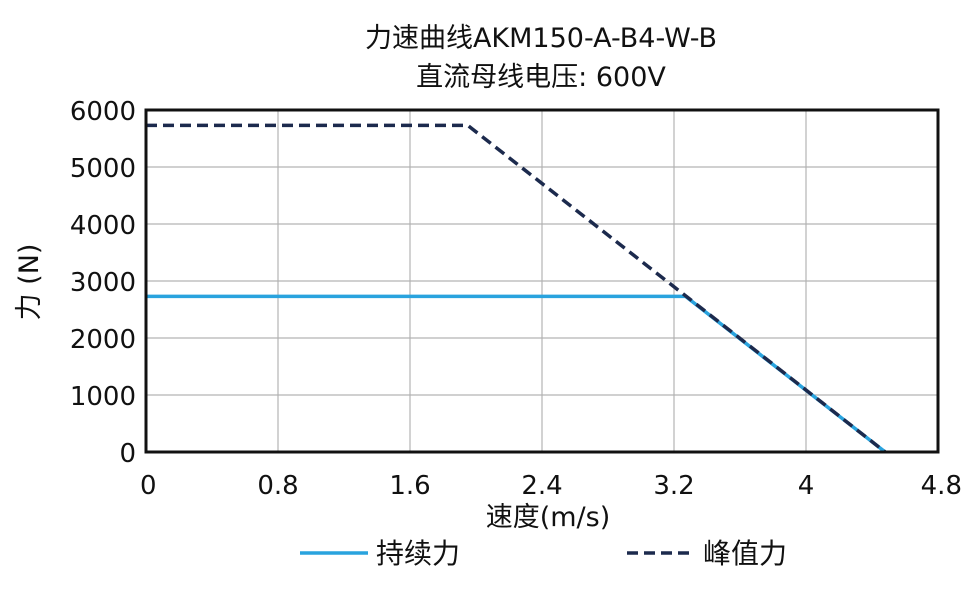 Image resolution: width=967 pixels, height=595 pixels. I want to click on x-tick-label-3: 2.4, so click(541, 486).